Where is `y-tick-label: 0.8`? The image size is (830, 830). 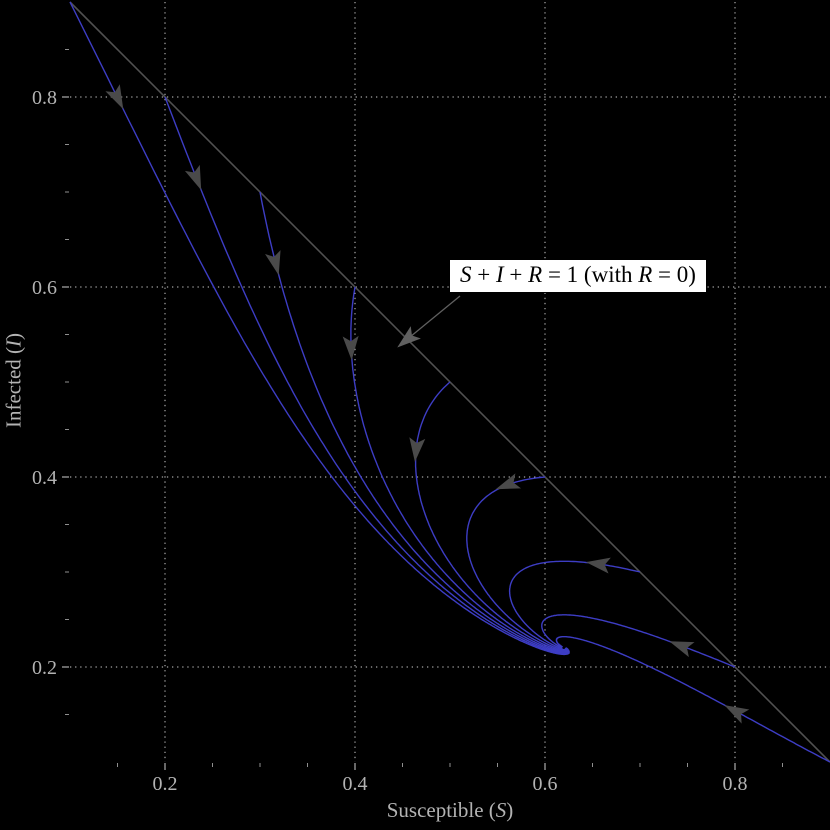
y-tick-label: 0.8 is located at coordinates (44, 98).